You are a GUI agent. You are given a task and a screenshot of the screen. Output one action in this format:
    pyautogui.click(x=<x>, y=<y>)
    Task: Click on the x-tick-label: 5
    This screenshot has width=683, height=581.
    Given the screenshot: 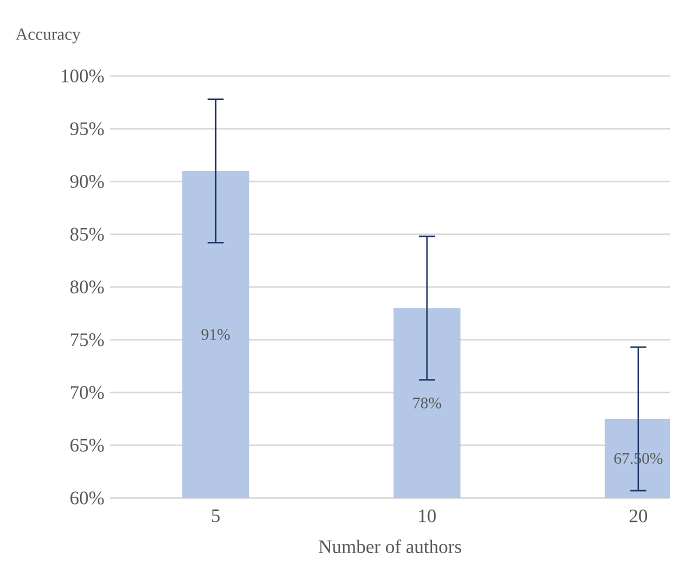 What is the action you would take?
    pyautogui.click(x=216, y=516)
    